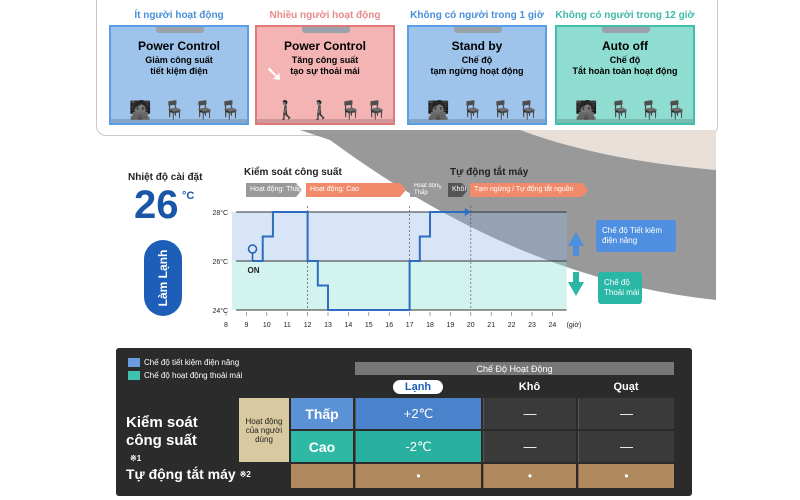 Image resolution: width=800 pixels, height=500 pixels. What do you see at coordinates (320, 110) in the screenshot?
I see `walking-person-icon: 🚶` at bounding box center [320, 110].